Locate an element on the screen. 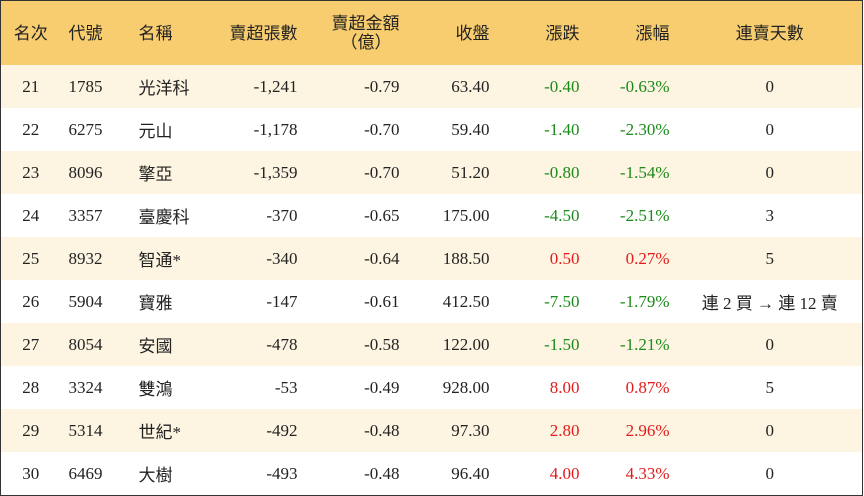  table-row: 25 8932 智通* -340 -0.64 188.50 0.50 0.27% 5 is located at coordinates (431, 258).